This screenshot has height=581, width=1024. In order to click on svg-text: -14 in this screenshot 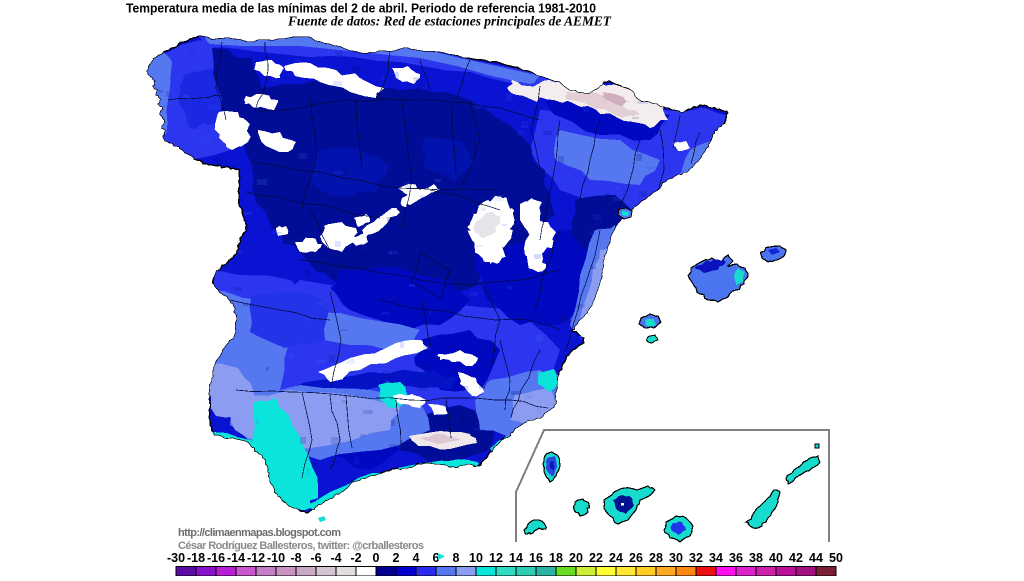, I will do `click(236, 558)`.